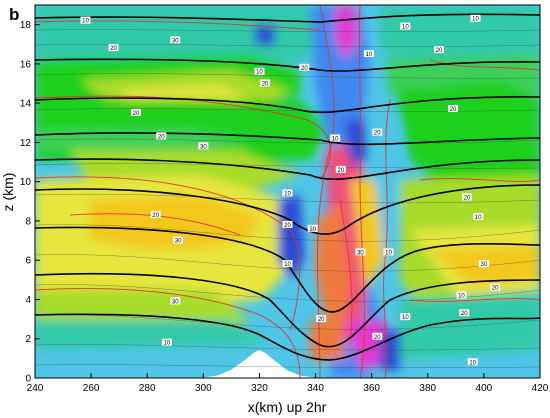  I want to click on x-tick-label: 420, so click(540, 388).